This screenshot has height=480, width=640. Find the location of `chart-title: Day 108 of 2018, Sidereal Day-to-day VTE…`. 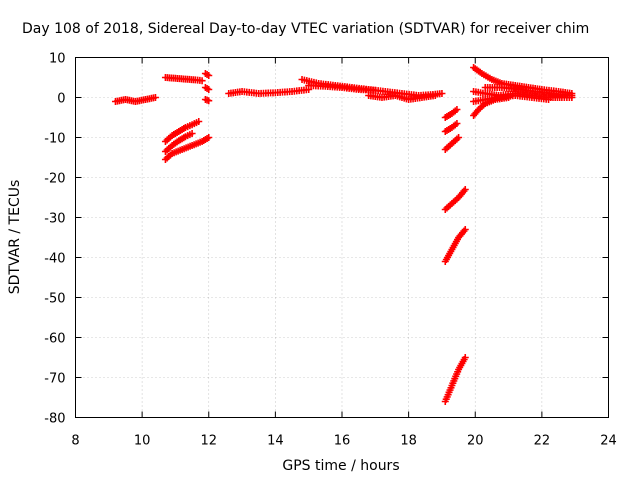

chart-title: Day 108 of 2018, Sidereal Day-to-day VTE… is located at coordinates (305, 29).